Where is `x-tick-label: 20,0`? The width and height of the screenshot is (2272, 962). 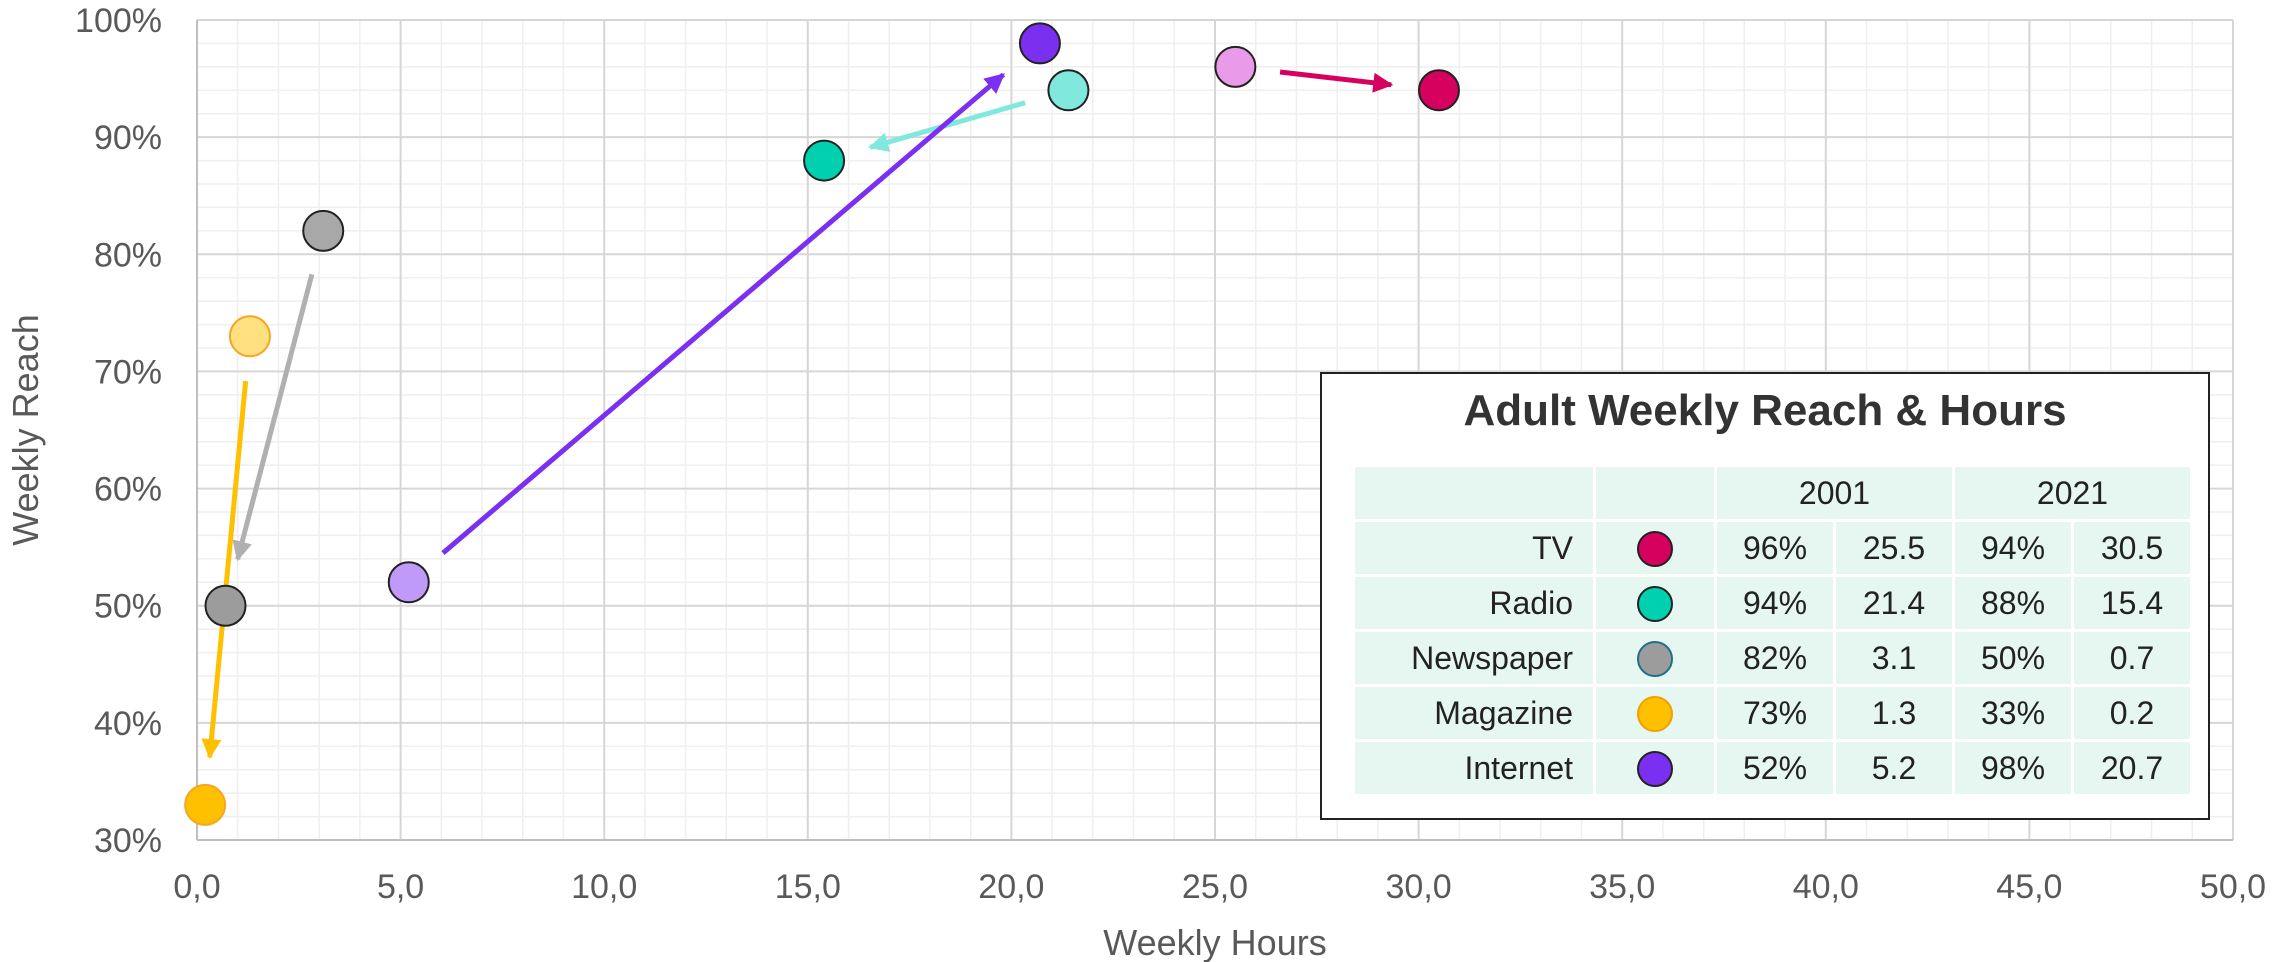
x-tick-label: 20,0 is located at coordinates (1011, 887).